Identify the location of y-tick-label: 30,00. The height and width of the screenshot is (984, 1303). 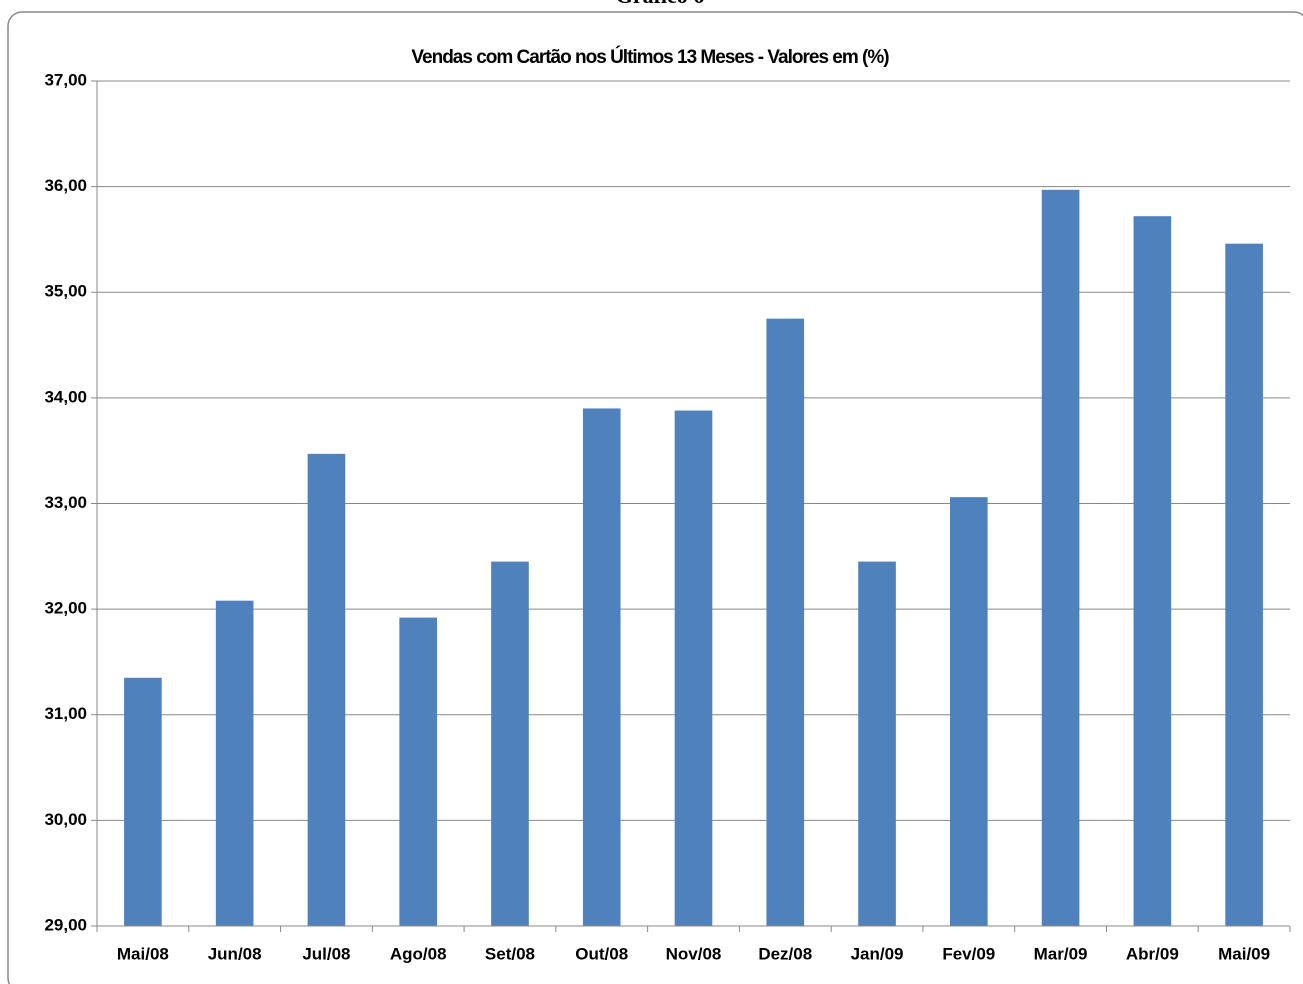
(65, 819).